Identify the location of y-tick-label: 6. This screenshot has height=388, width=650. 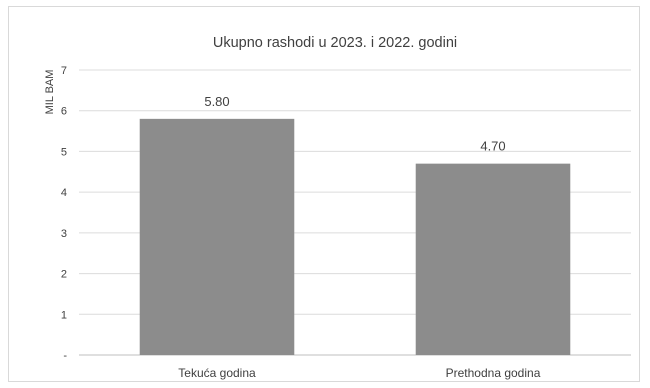
(64, 112).